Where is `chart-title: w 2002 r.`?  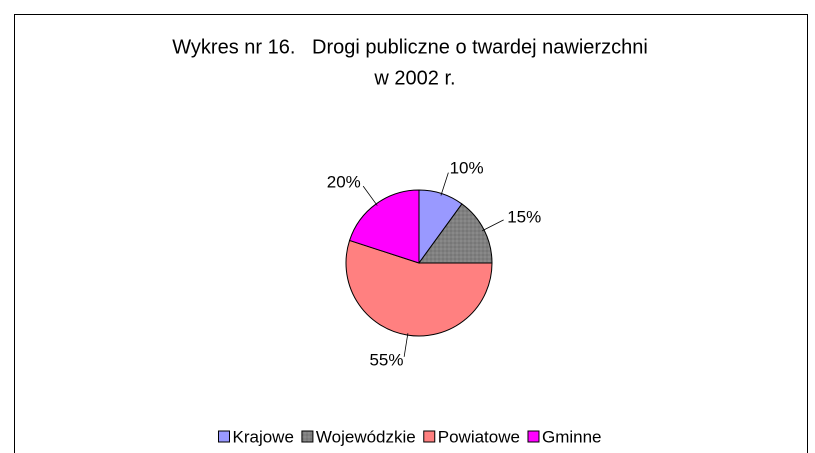
chart-title: w 2002 r. is located at coordinates (414, 78).